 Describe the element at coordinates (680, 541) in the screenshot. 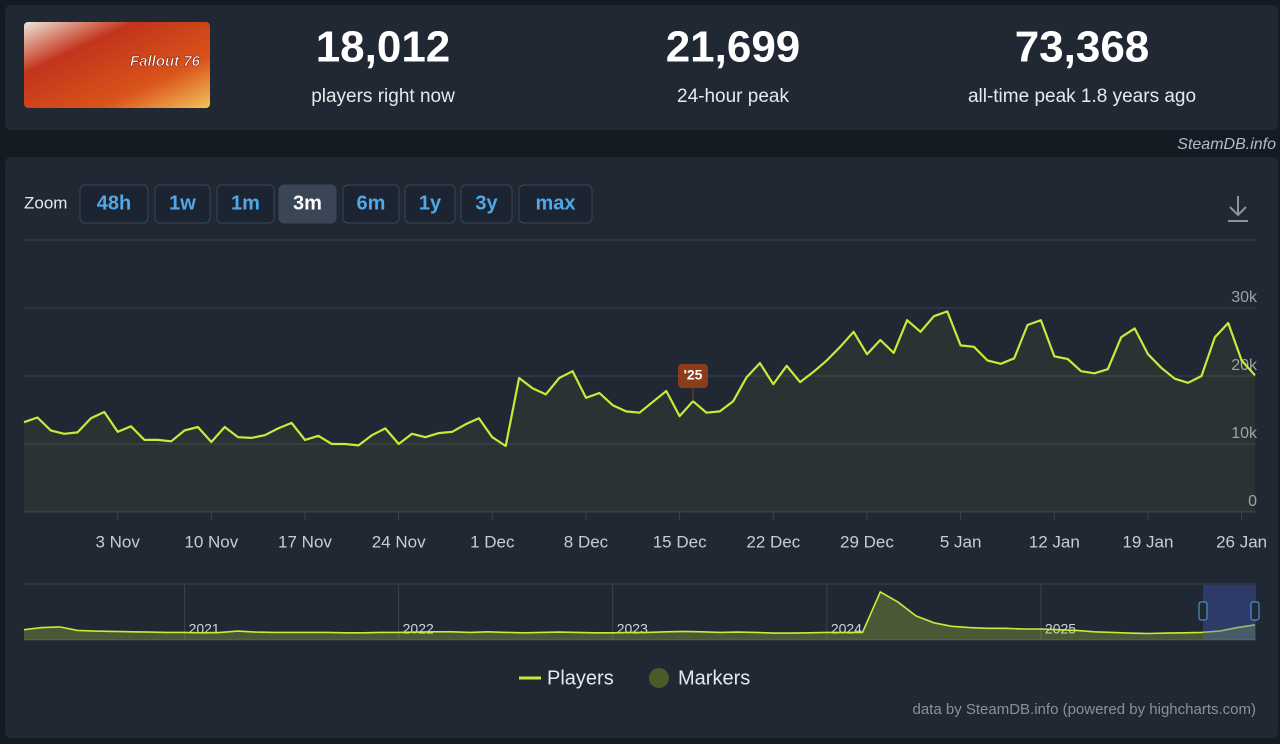

I see `x-tick-label: 15 Dec` at that location.